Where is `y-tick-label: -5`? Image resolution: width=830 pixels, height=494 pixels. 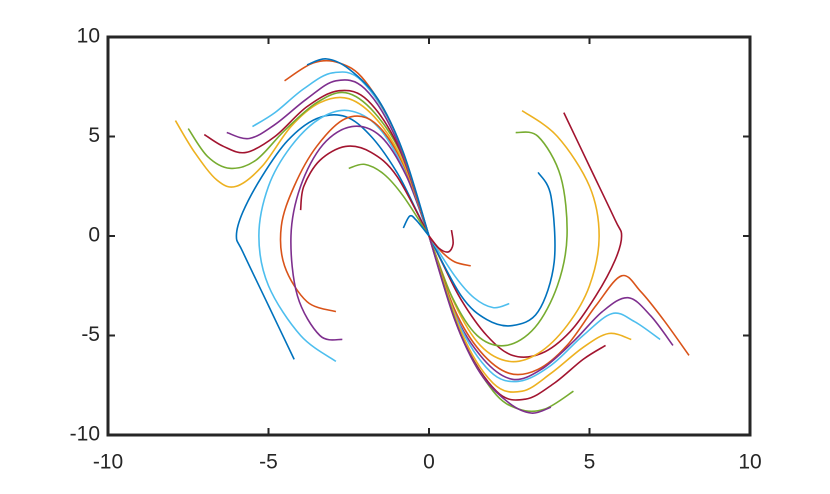
y-tick-label: -5 is located at coordinates (90, 334).